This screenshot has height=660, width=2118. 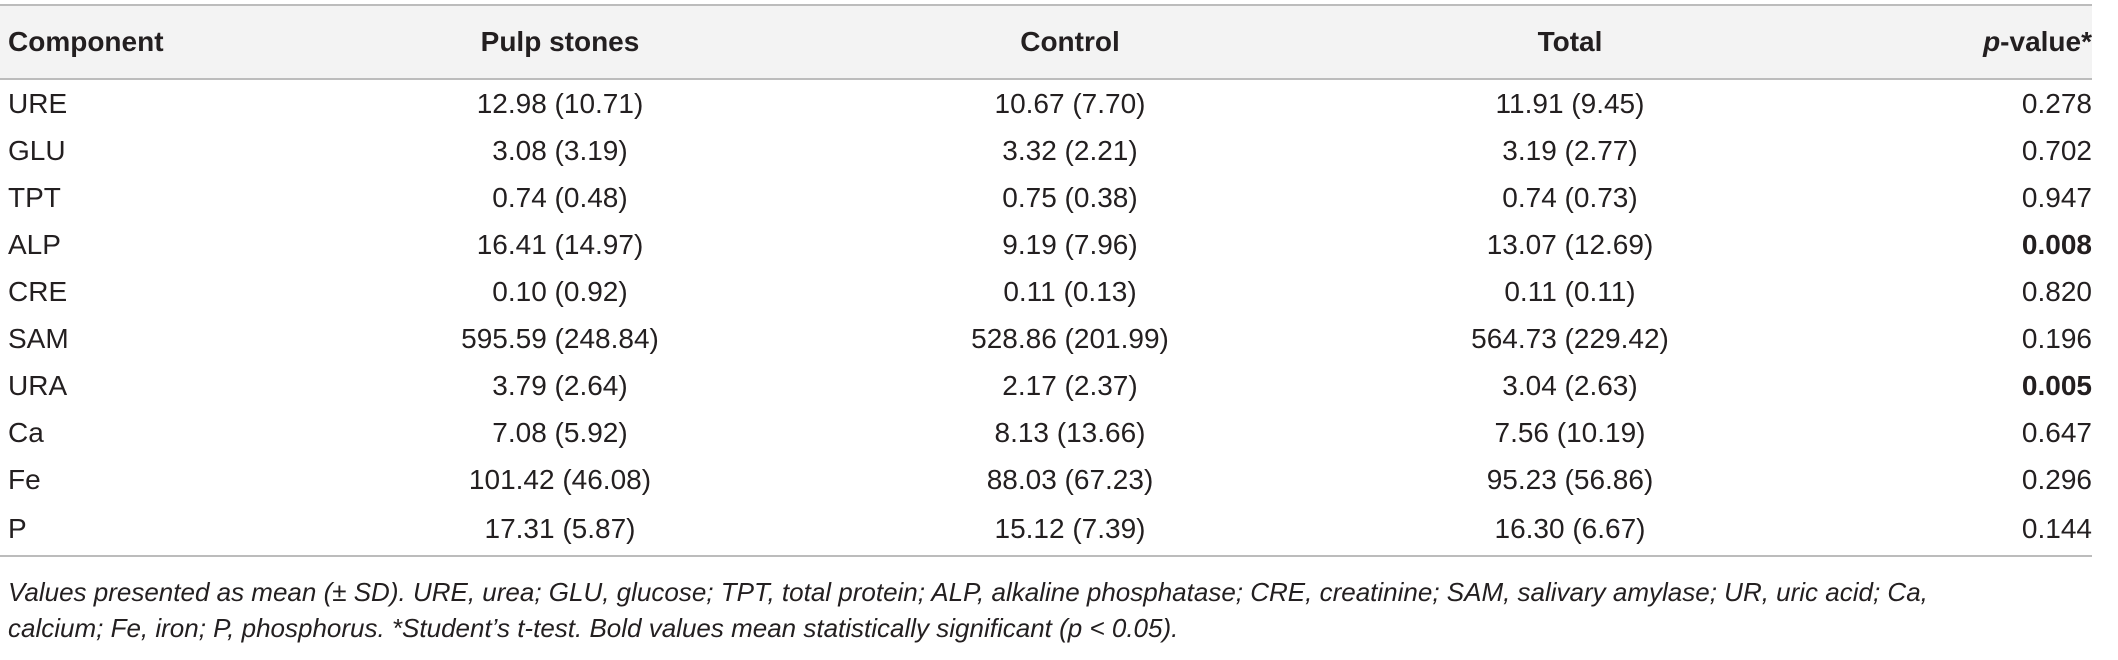 I want to click on cell-p-value: 0.278, so click(x=2056, y=103).